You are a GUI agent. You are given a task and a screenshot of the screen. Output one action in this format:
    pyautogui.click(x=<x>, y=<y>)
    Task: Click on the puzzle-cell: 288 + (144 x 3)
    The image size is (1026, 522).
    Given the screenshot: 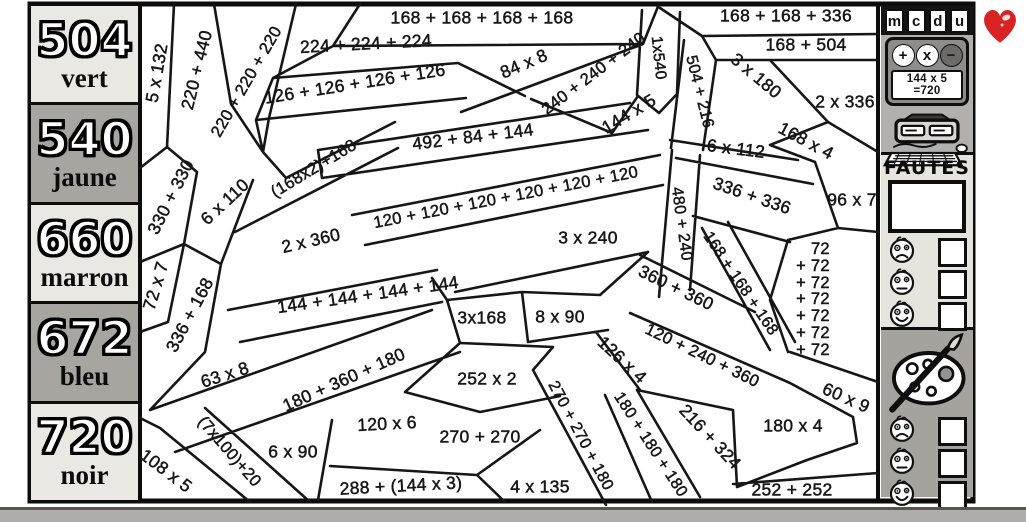 What is the action you would take?
    pyautogui.click(x=401, y=485)
    